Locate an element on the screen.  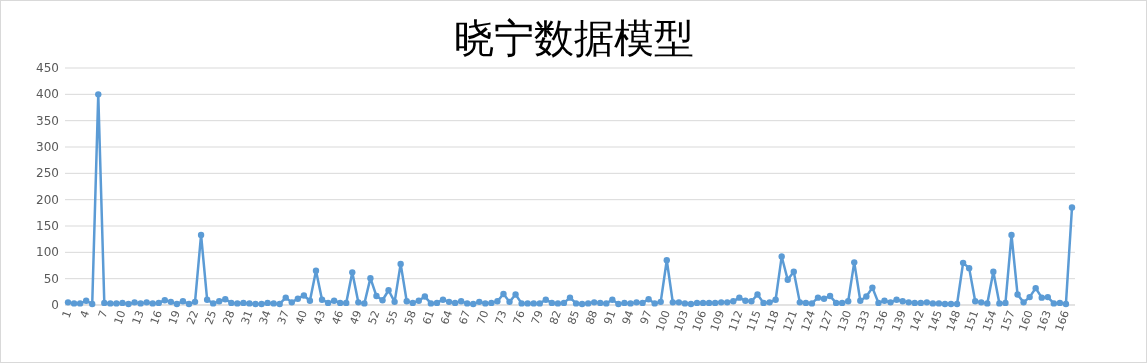
x-tick-label: 40 is located at coordinates (301, 317).